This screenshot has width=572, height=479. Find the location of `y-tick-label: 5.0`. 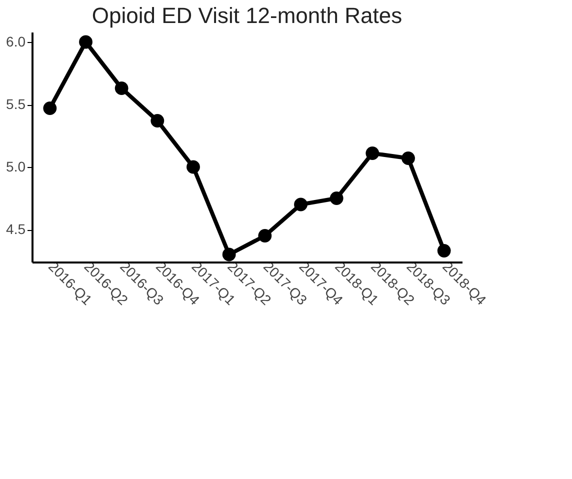

y-tick-label: 5.0 is located at coordinates (16, 166).